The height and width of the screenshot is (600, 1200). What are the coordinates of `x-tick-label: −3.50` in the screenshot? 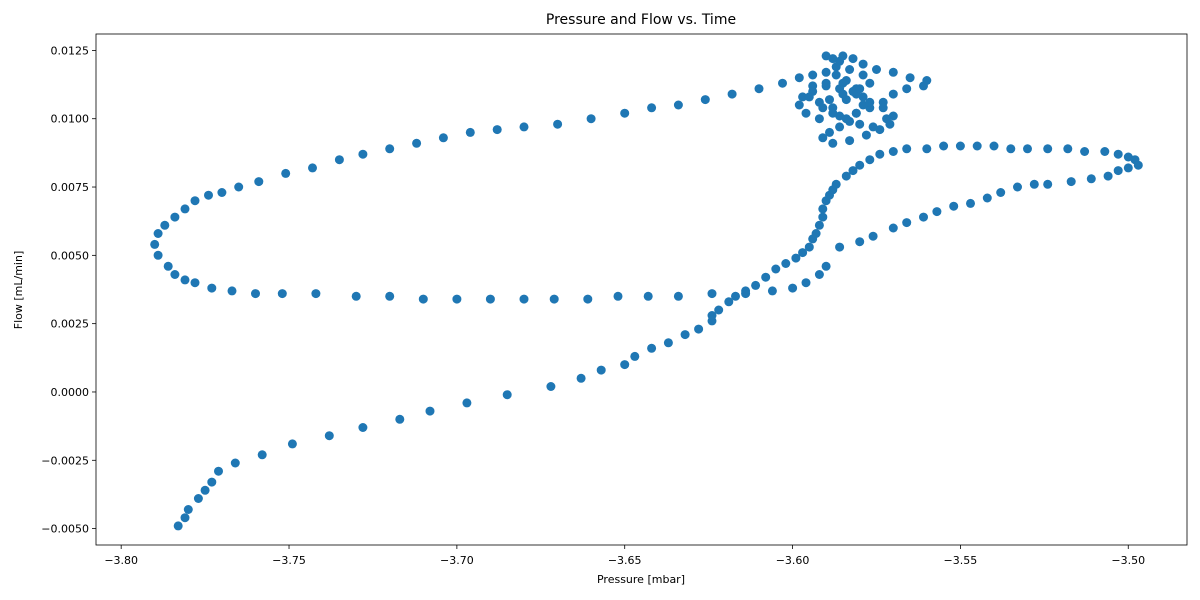 It's located at (1128, 560).